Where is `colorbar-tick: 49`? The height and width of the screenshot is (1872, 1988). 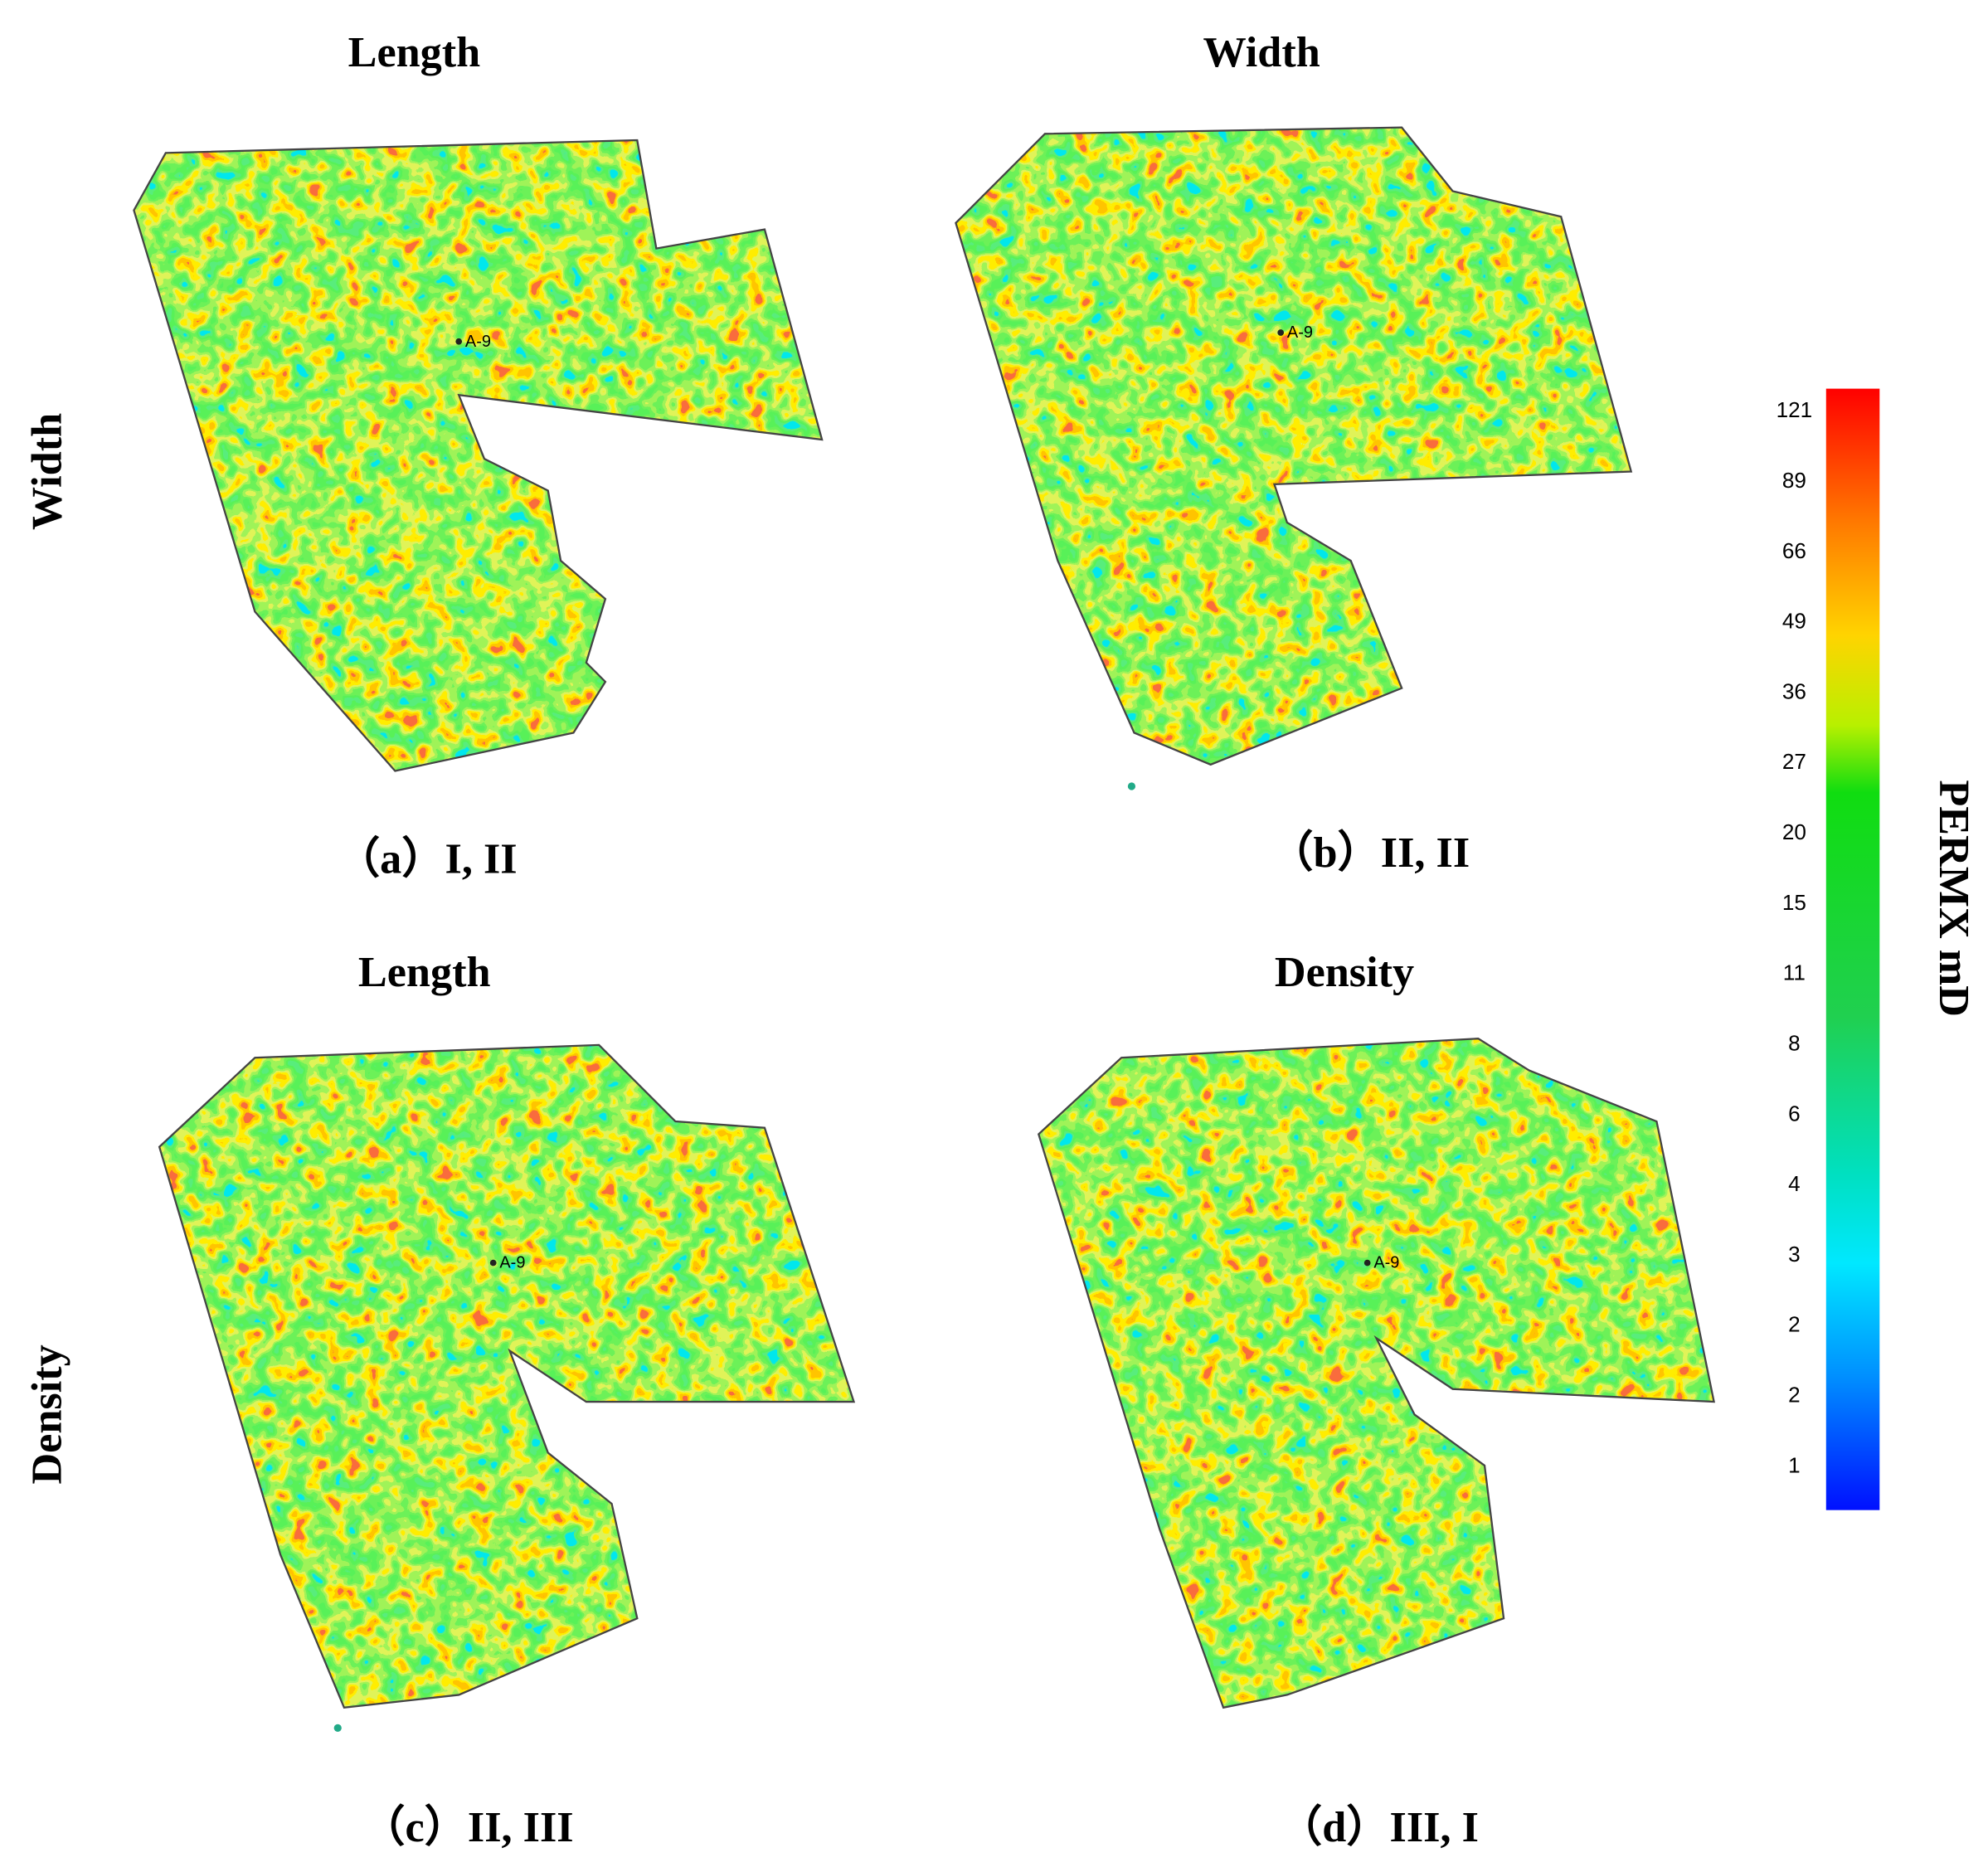 colorbar-tick: 49 is located at coordinates (1794, 621).